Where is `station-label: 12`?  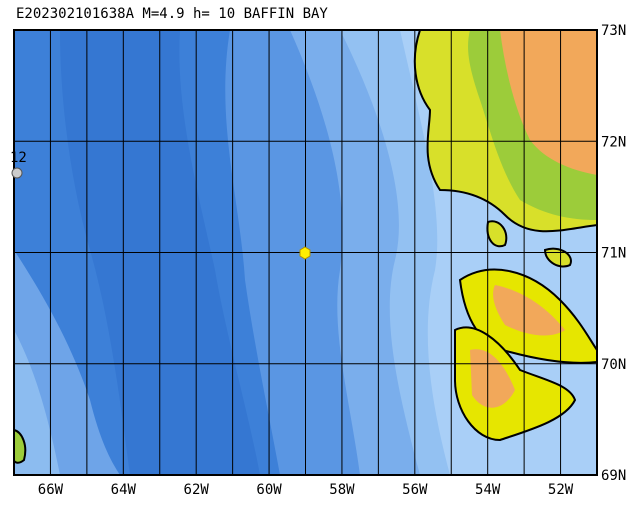
station-label: 12 is located at coordinates (18, 158).